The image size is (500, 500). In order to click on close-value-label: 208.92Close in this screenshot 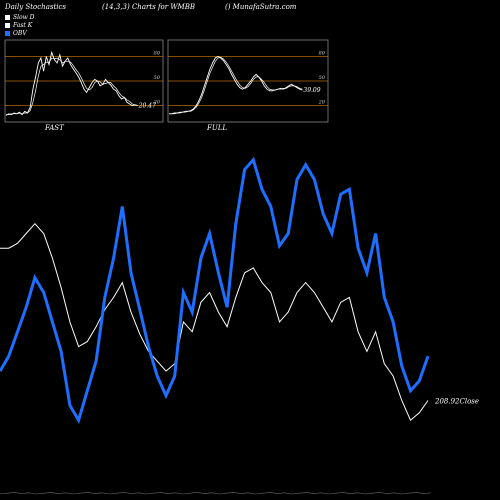, I will do `click(456, 402)`.